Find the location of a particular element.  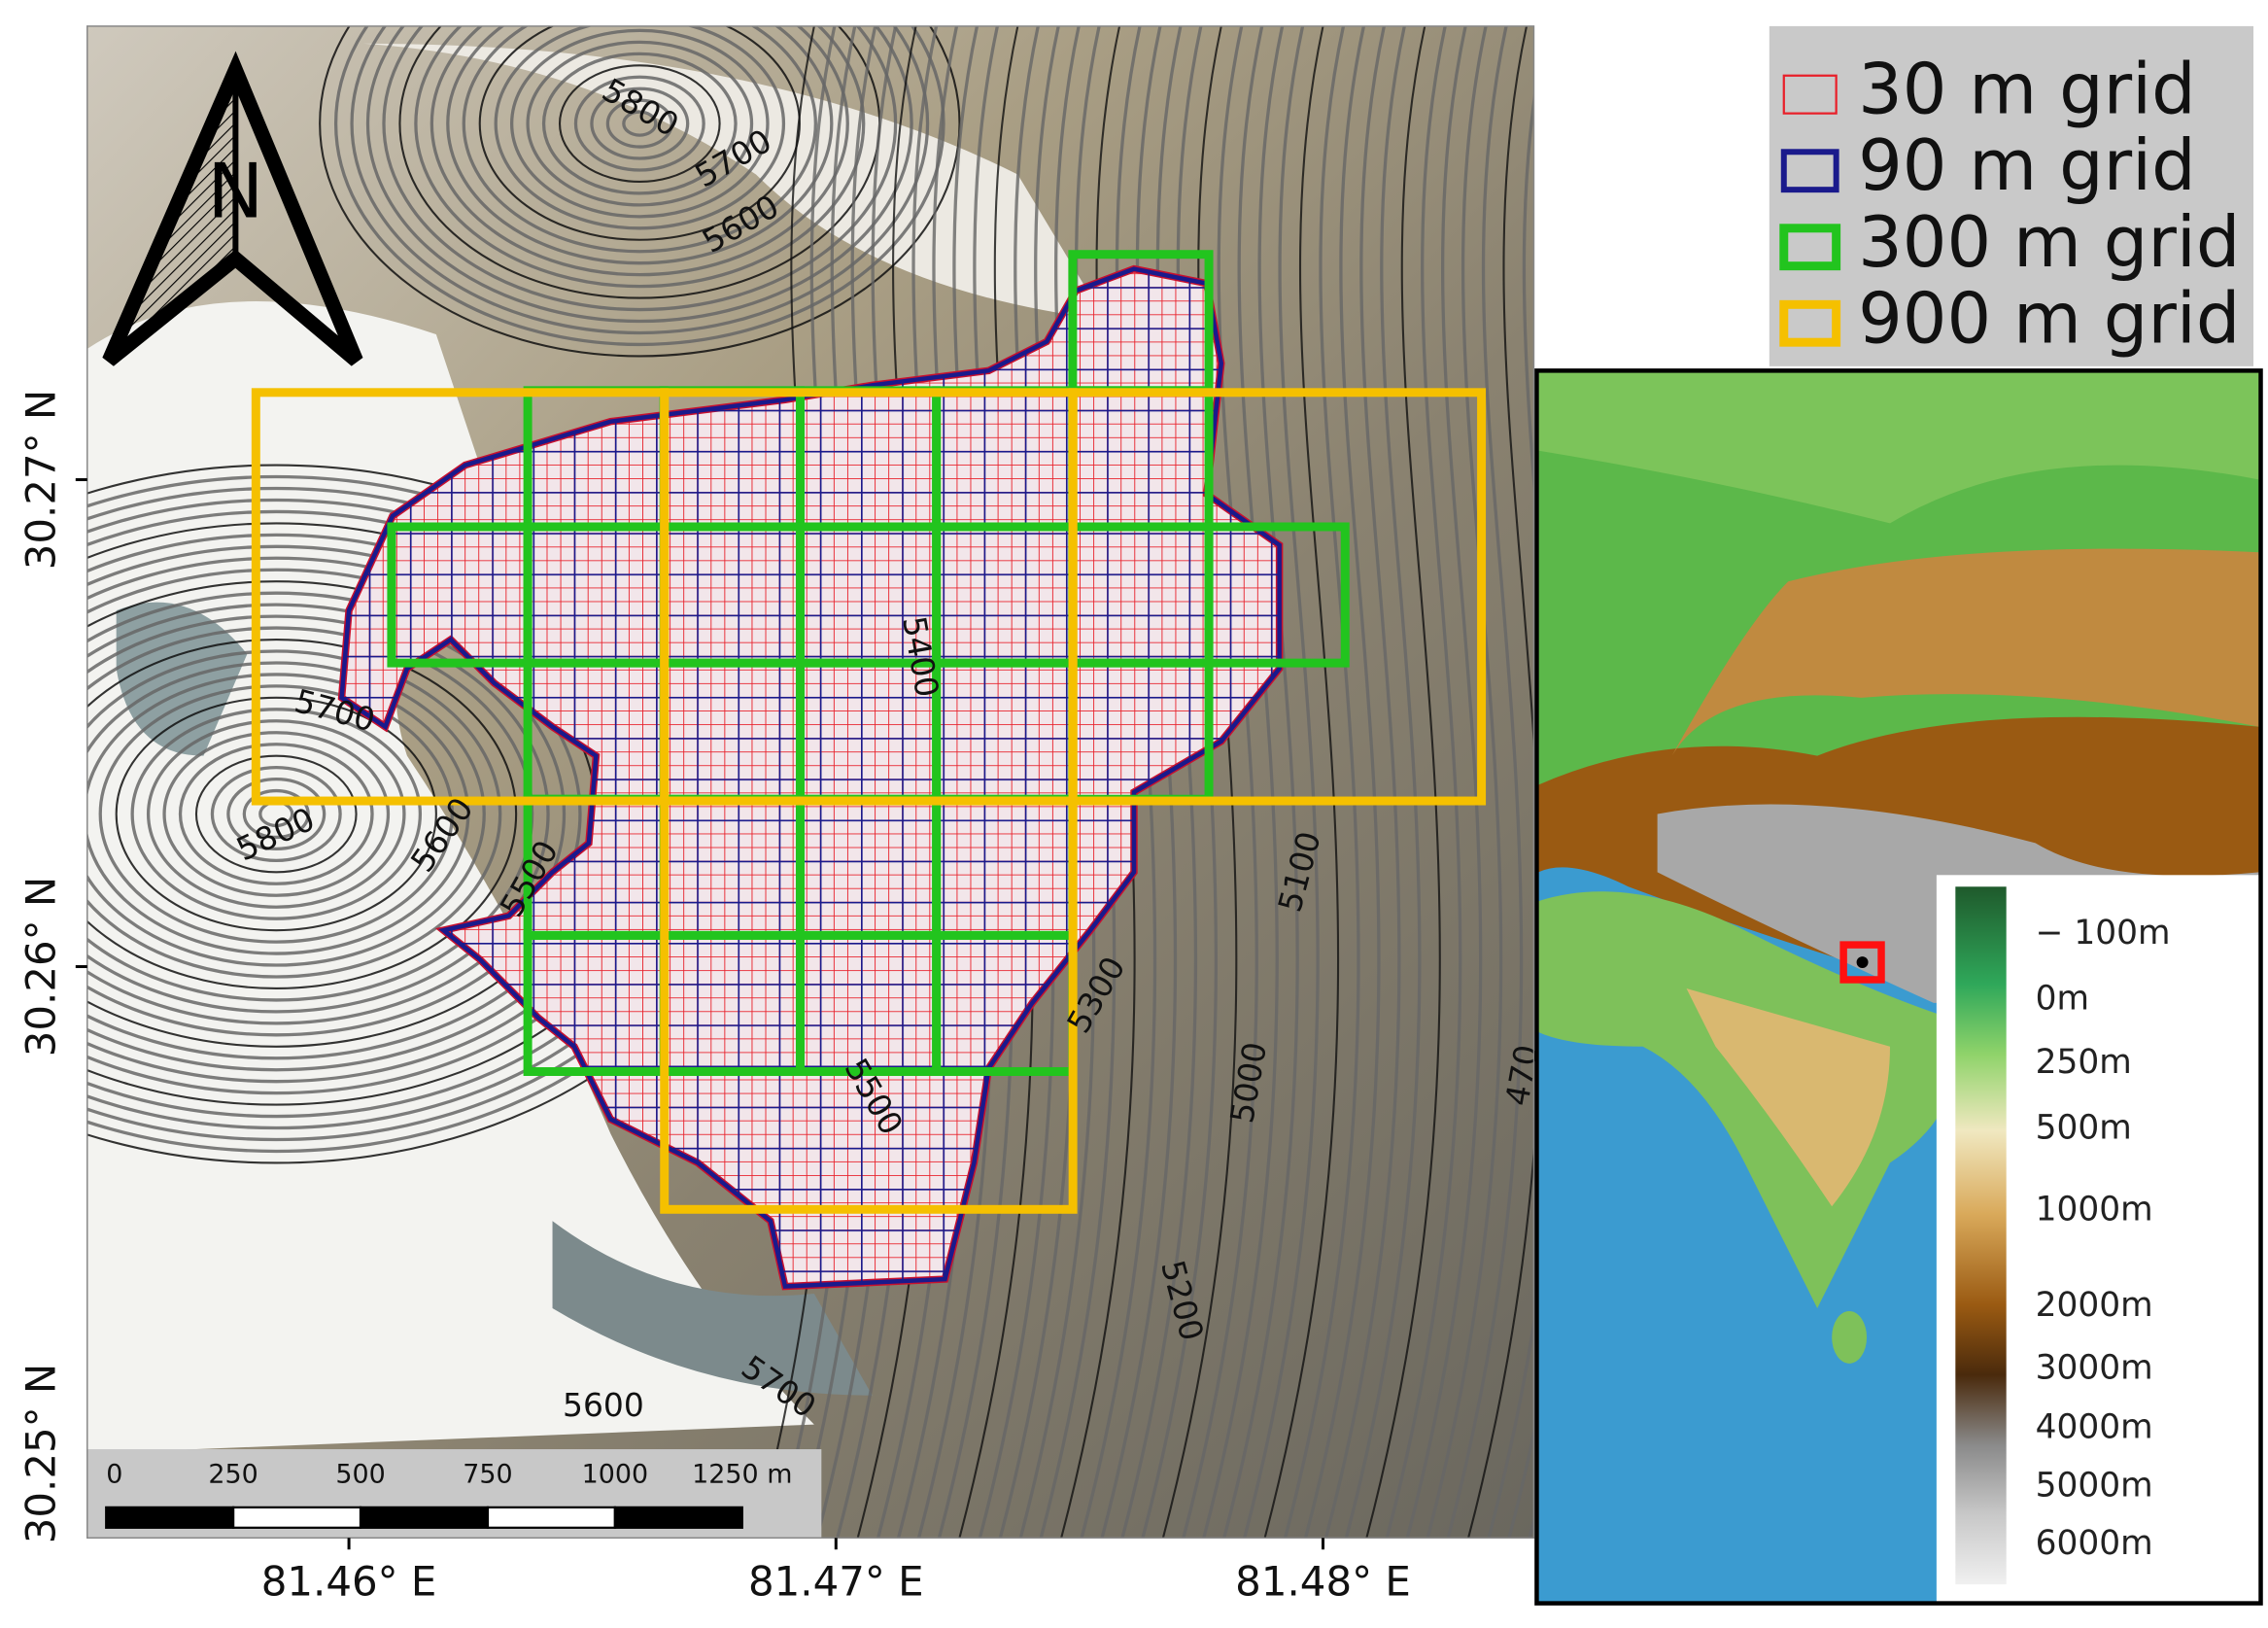

scale-label: 250 is located at coordinates (233, 1474).